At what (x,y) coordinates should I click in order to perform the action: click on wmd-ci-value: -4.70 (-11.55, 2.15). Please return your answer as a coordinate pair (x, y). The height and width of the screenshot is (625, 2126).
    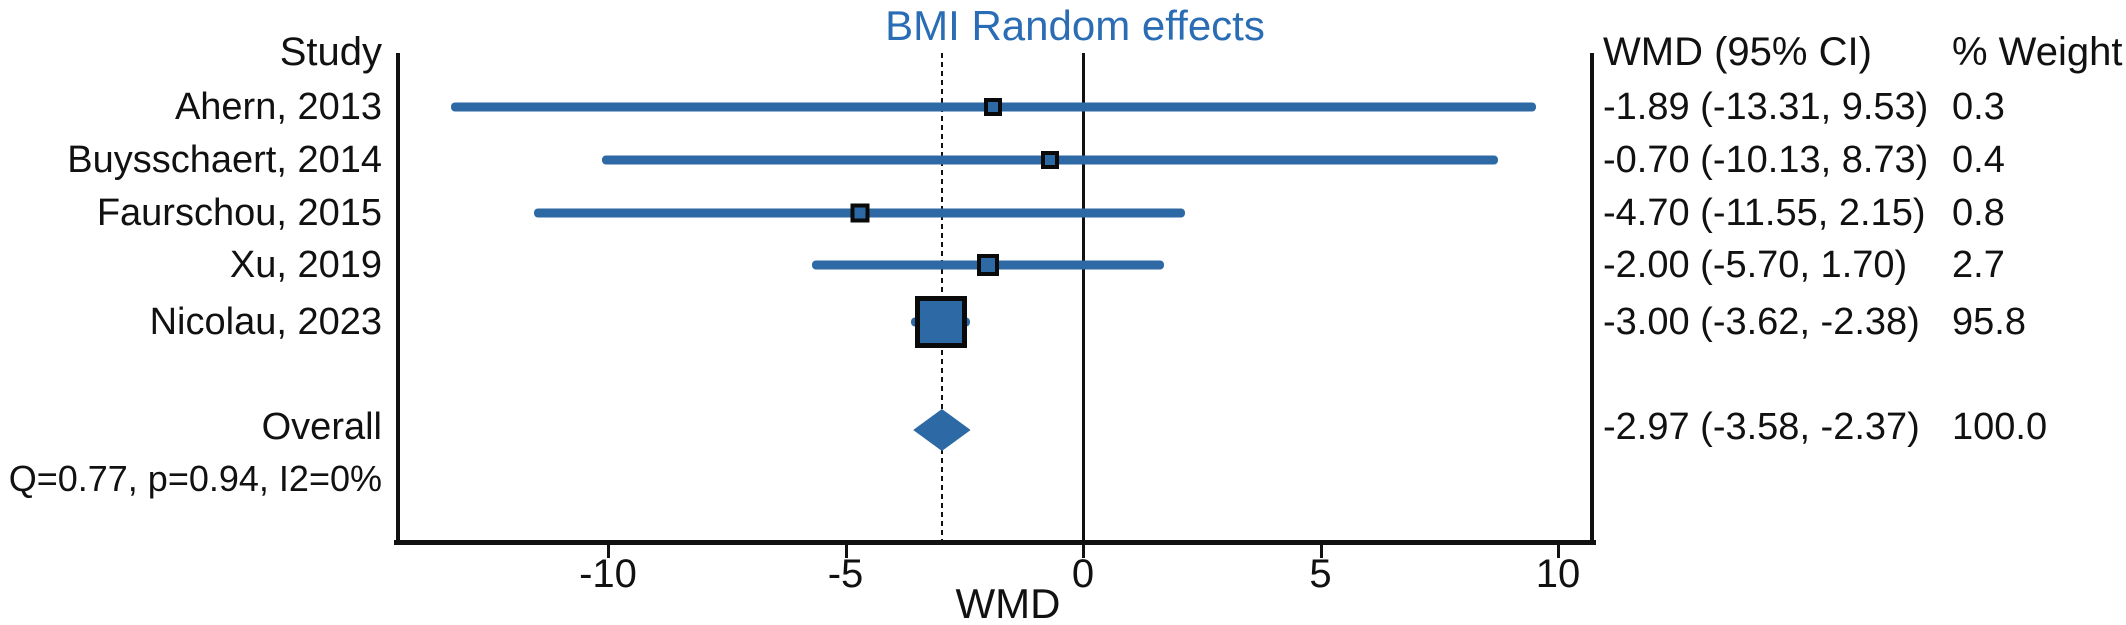
    Looking at the image, I should click on (1764, 213).